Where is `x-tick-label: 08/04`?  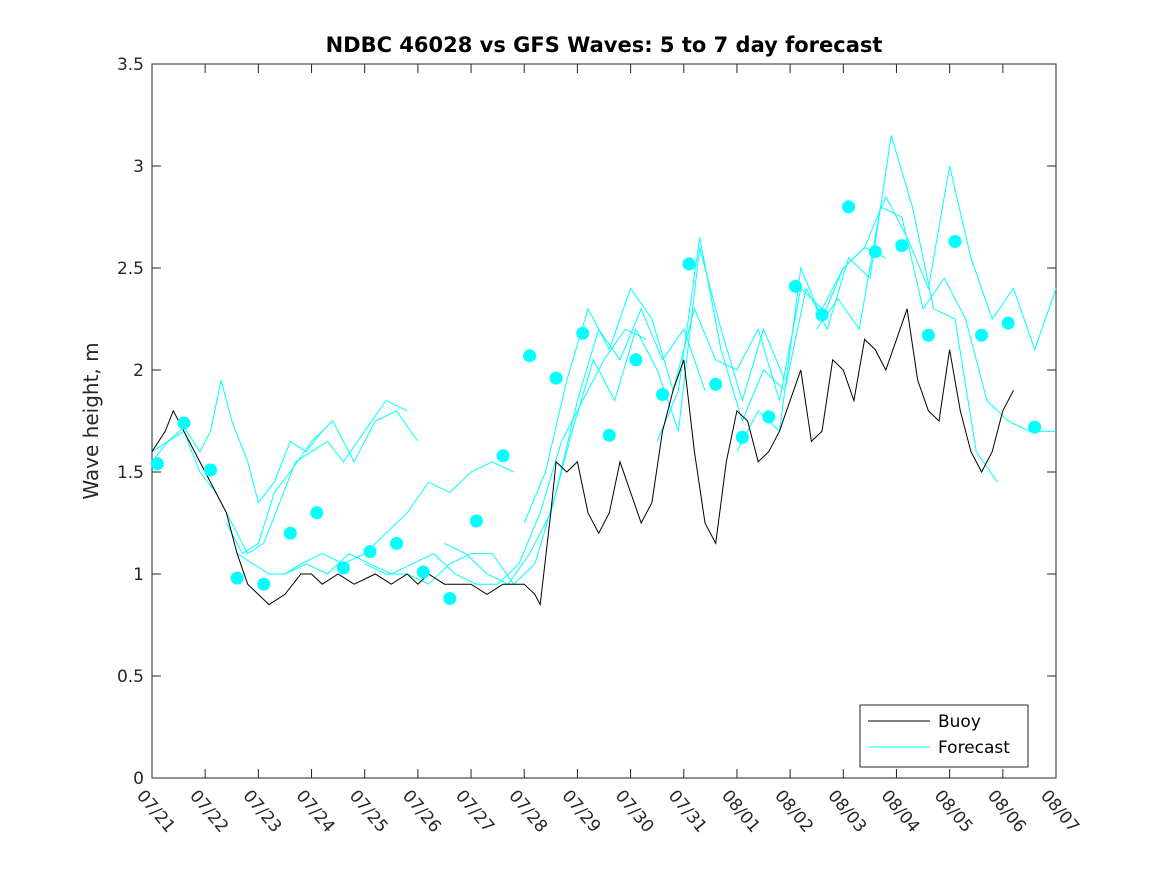 x-tick-label: 08/04 is located at coordinates (900, 811).